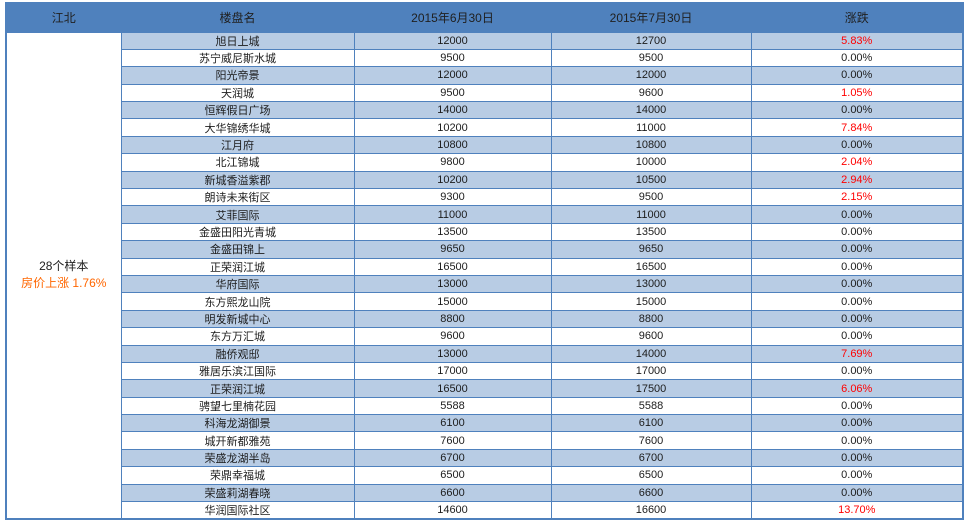 Image resolution: width=967 pixels, height=521 pixels. Describe the element at coordinates (237, 75) in the screenshot. I see `property-name-cell: 阳光帝景` at that location.